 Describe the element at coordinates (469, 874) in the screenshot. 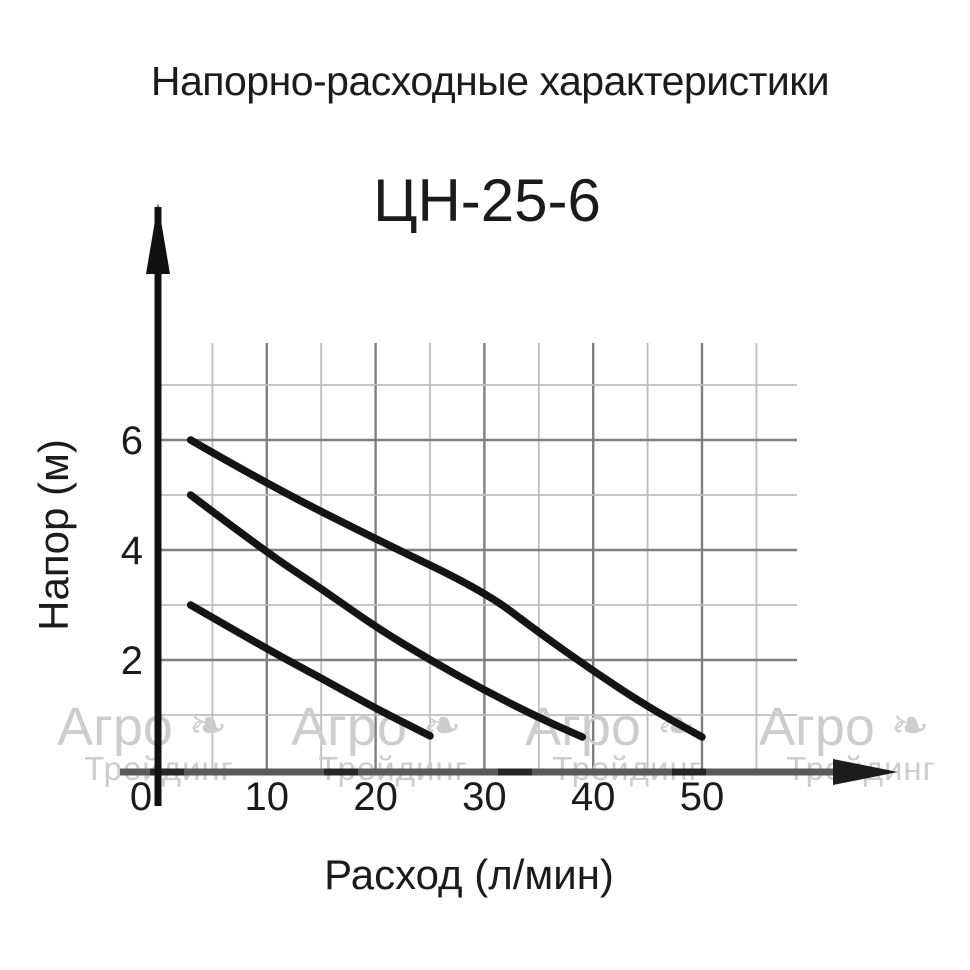

I see `x-axis-title: Расход (л/мин)` at that location.